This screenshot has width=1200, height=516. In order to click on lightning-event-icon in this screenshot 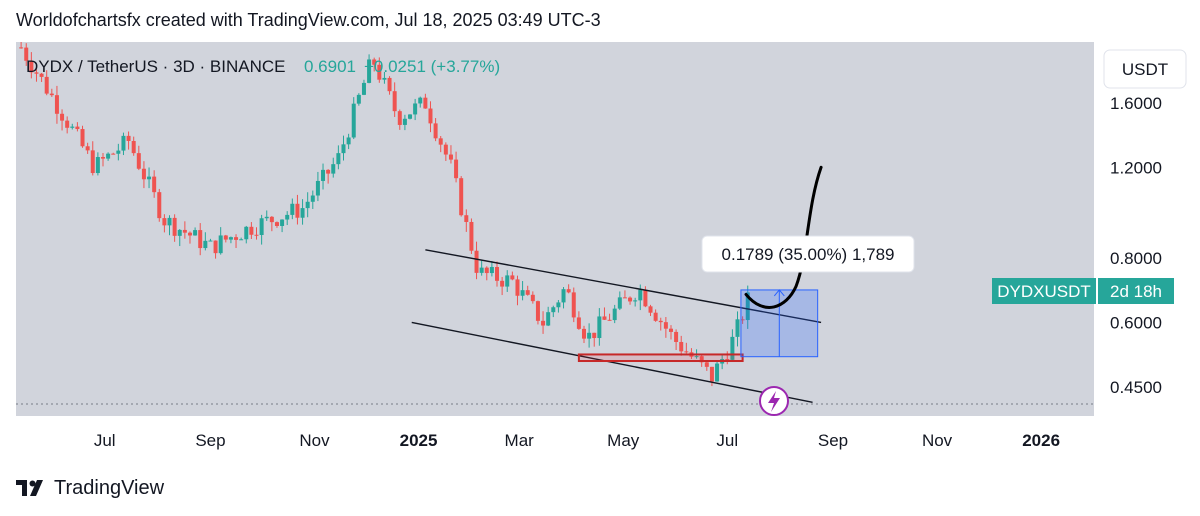, I will do `click(774, 401)`.